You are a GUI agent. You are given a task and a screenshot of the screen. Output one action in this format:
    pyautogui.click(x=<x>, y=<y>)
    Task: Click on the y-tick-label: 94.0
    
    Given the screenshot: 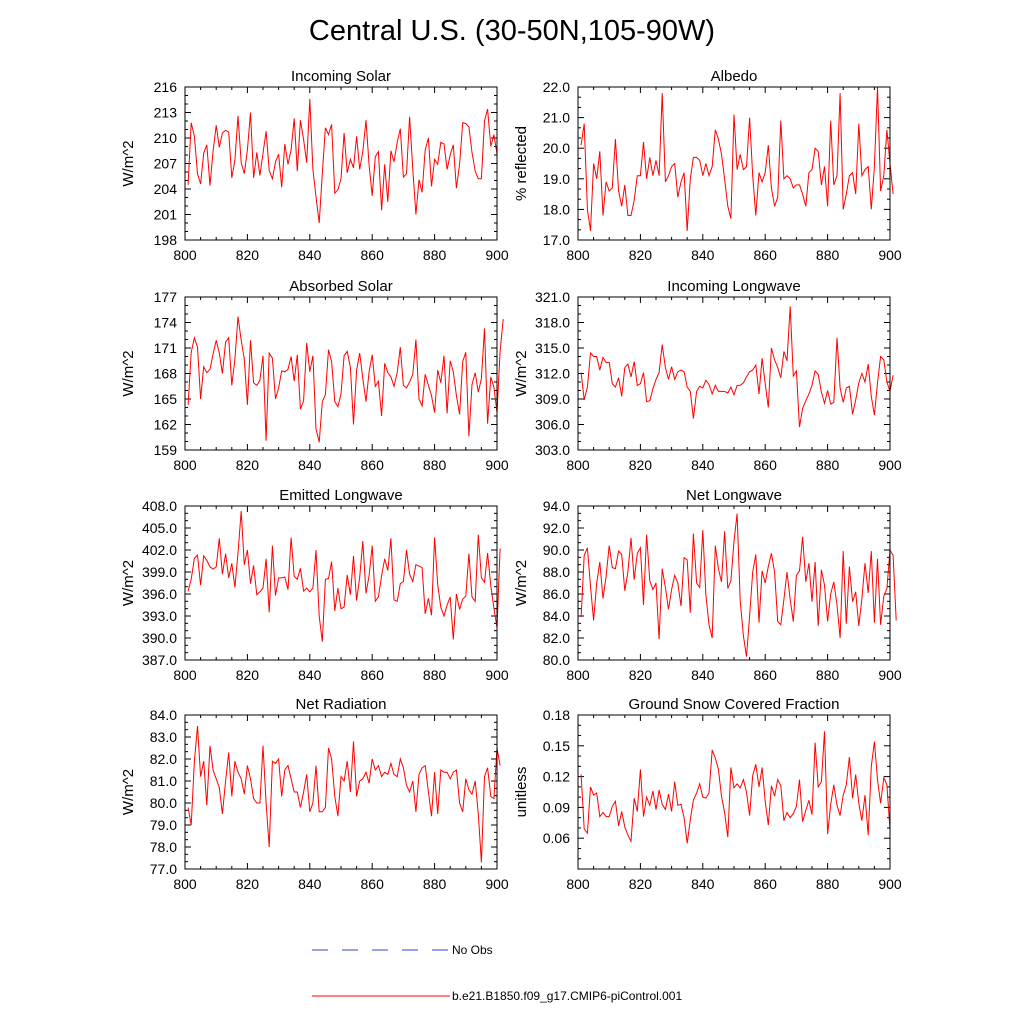 What is the action you would take?
    pyautogui.click(x=556, y=506)
    